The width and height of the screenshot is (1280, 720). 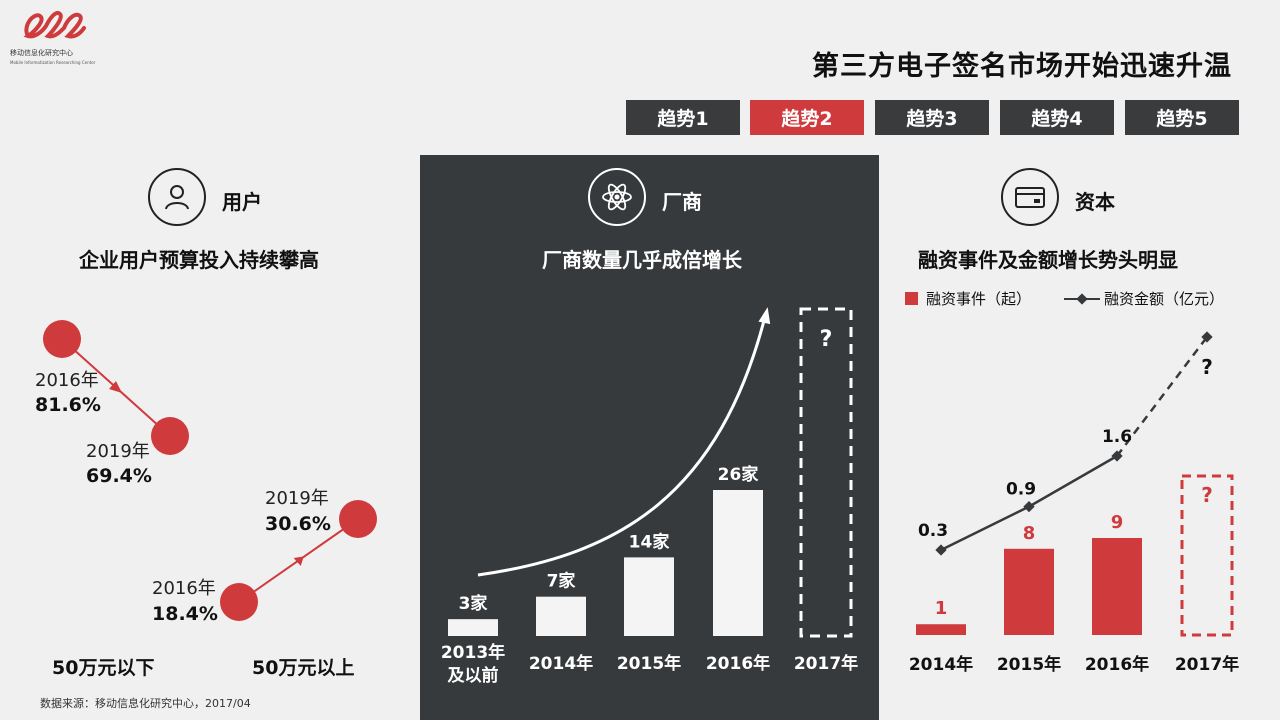 What do you see at coordinates (1117, 437) in the screenshot?
I see `funding-amount-label: 1.6` at bounding box center [1117, 437].